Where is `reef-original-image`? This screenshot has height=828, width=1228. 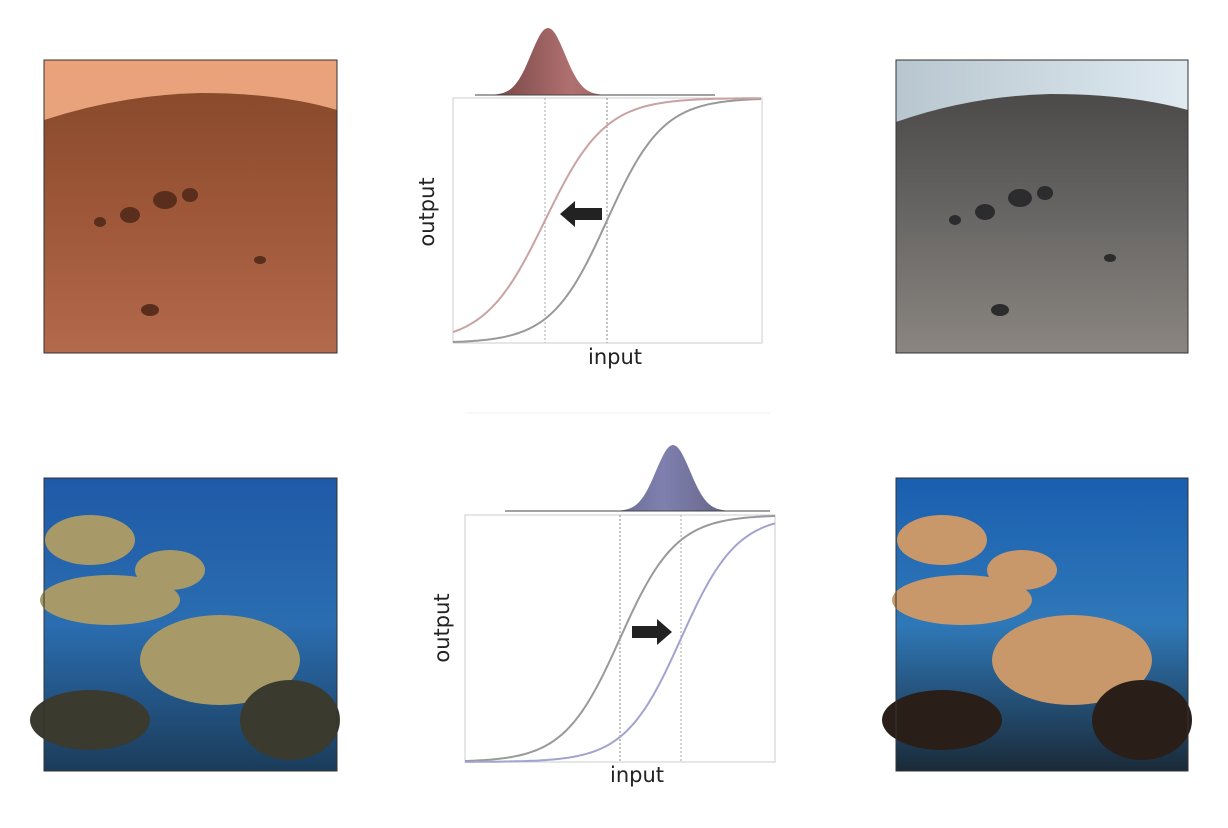
reef-original-image is located at coordinates (185, 624).